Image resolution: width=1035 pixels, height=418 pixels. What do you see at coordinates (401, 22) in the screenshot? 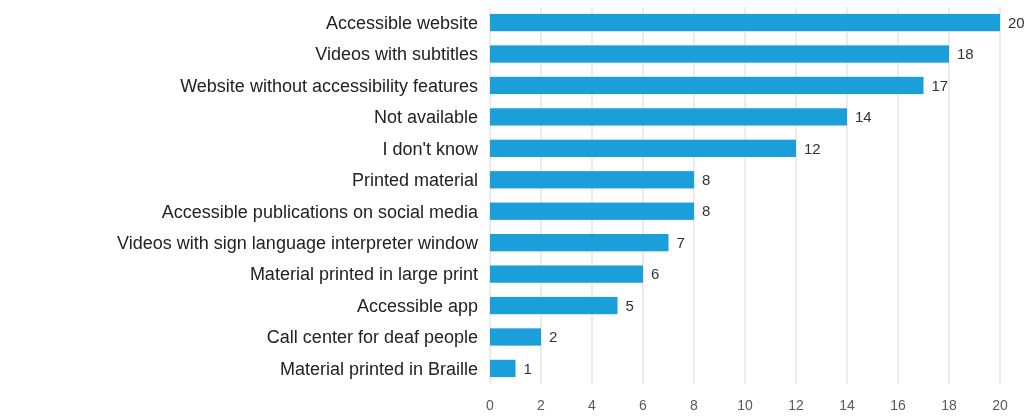
I see `y-tick-label: Accessible website` at bounding box center [401, 22].